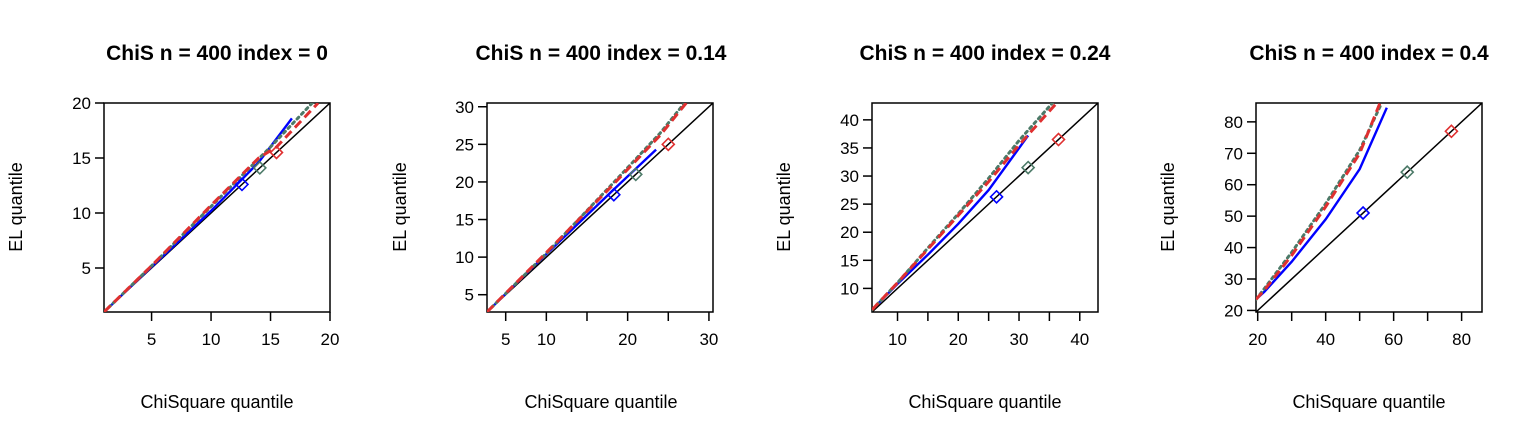  I want to click on panel-3-title: ChiS n = 400 index = 0.24, so click(985, 53).